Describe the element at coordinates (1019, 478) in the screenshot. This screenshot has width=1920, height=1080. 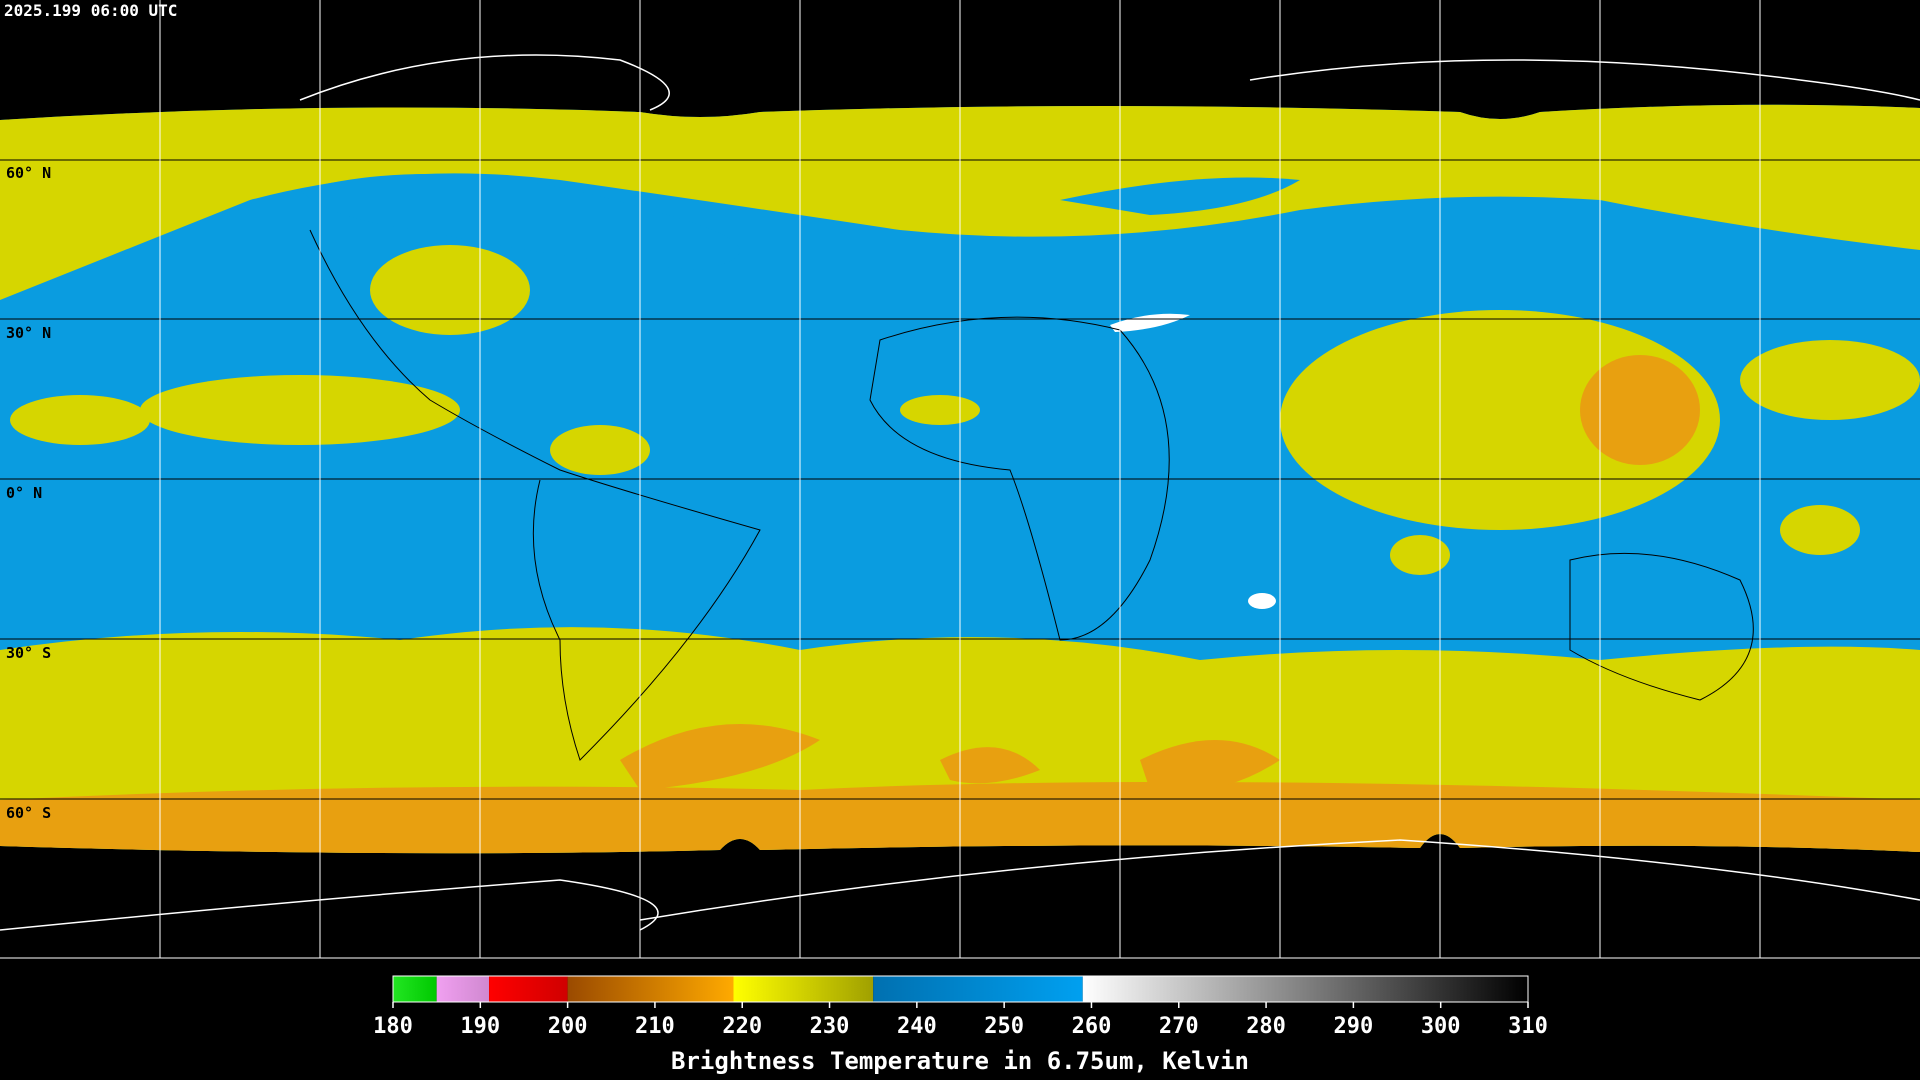
I see `africa` at that location.